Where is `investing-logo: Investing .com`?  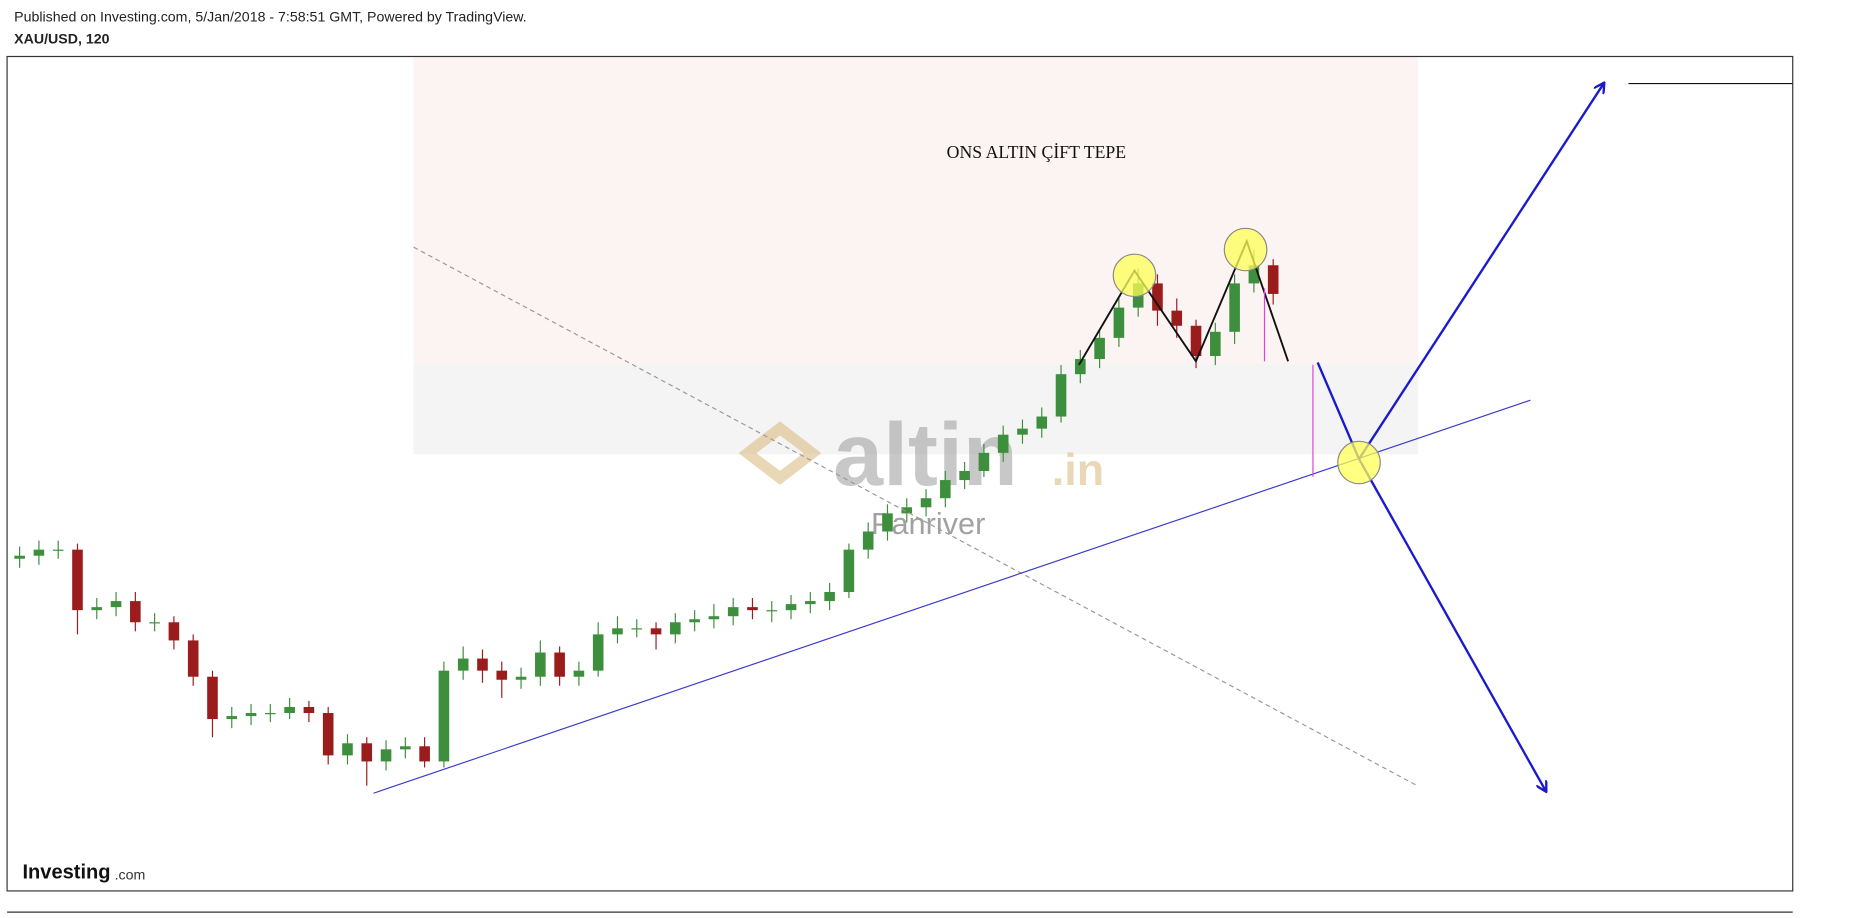
investing-logo: Investing .com is located at coordinates (83, 873).